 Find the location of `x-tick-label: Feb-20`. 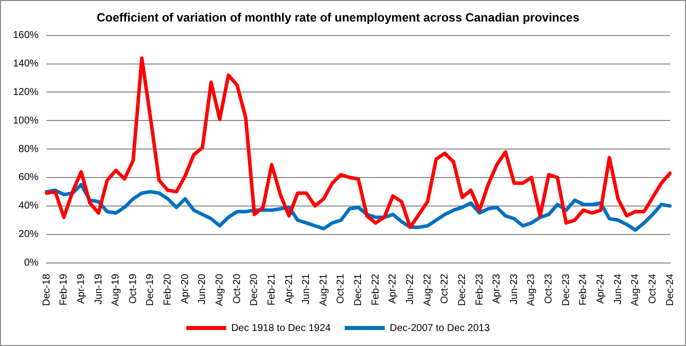

x-tick-label: Feb-20 is located at coordinates (168, 289).